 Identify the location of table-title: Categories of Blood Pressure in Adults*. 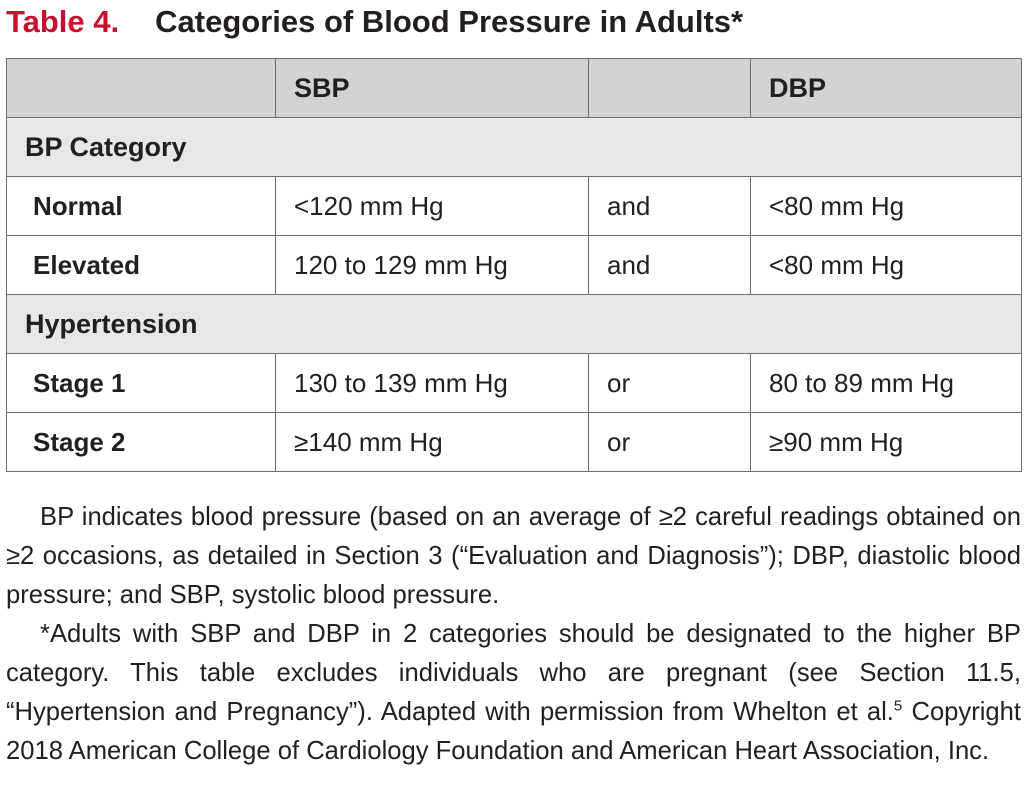
(449, 21).